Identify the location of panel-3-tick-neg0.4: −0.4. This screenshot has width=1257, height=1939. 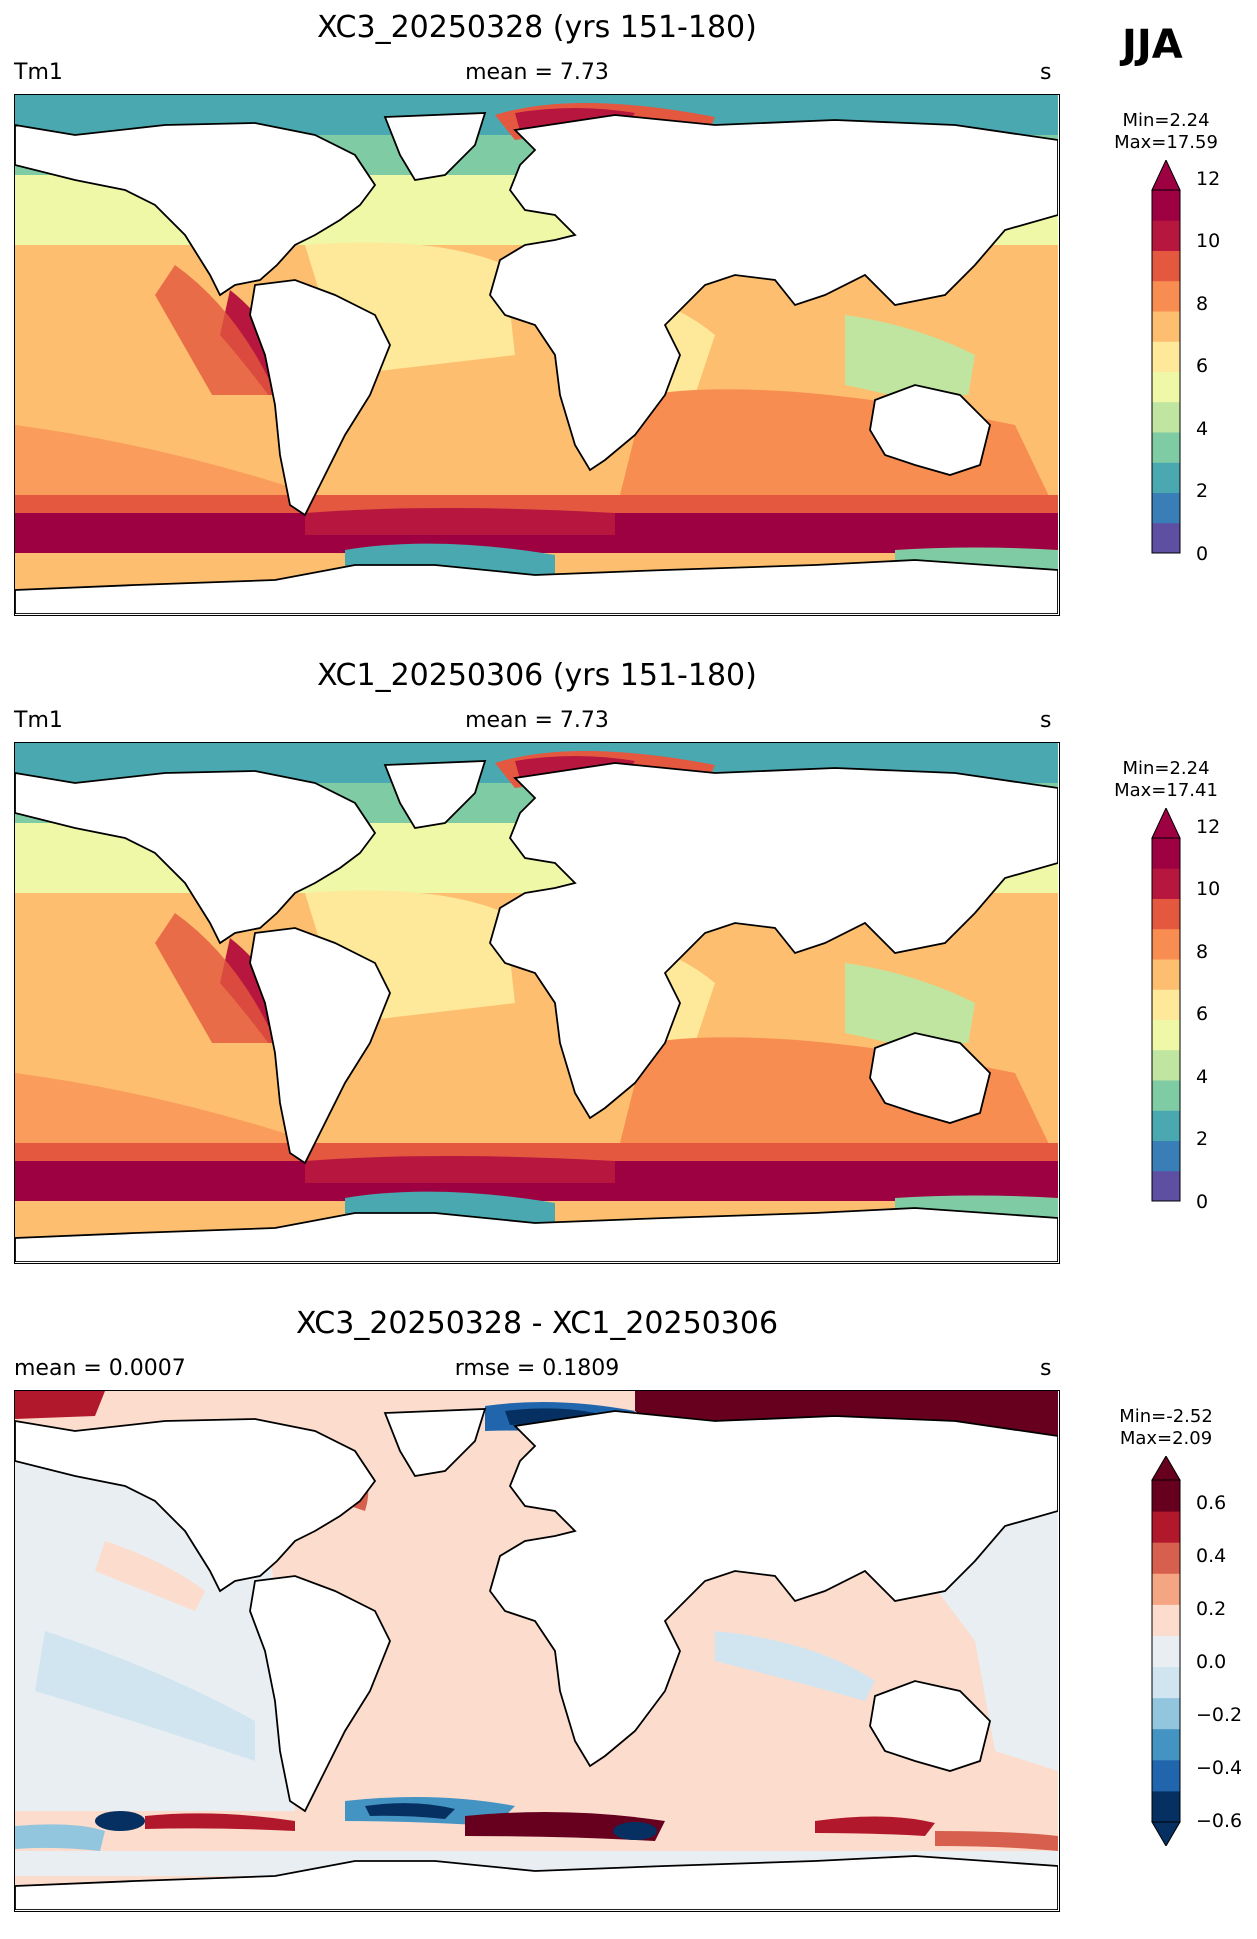
(1219, 1768).